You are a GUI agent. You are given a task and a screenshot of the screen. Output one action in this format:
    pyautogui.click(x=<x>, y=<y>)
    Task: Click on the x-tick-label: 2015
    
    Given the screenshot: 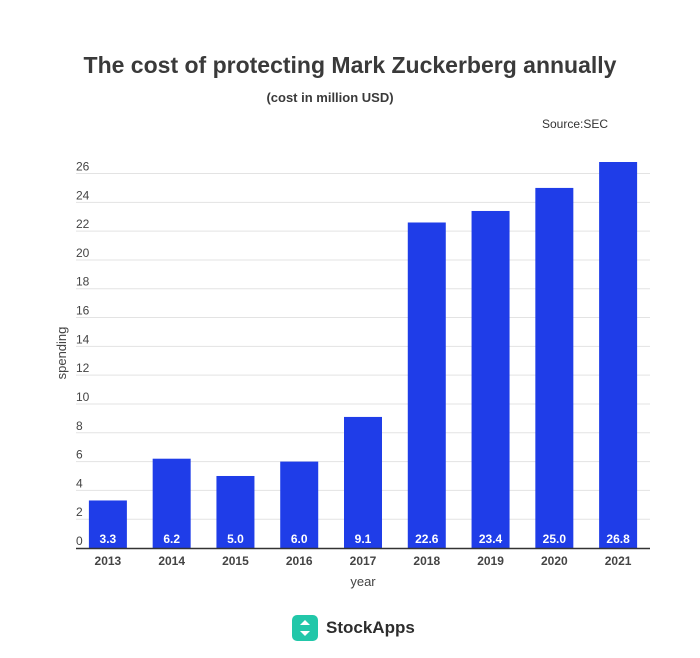 What is the action you would take?
    pyautogui.click(x=235, y=561)
    